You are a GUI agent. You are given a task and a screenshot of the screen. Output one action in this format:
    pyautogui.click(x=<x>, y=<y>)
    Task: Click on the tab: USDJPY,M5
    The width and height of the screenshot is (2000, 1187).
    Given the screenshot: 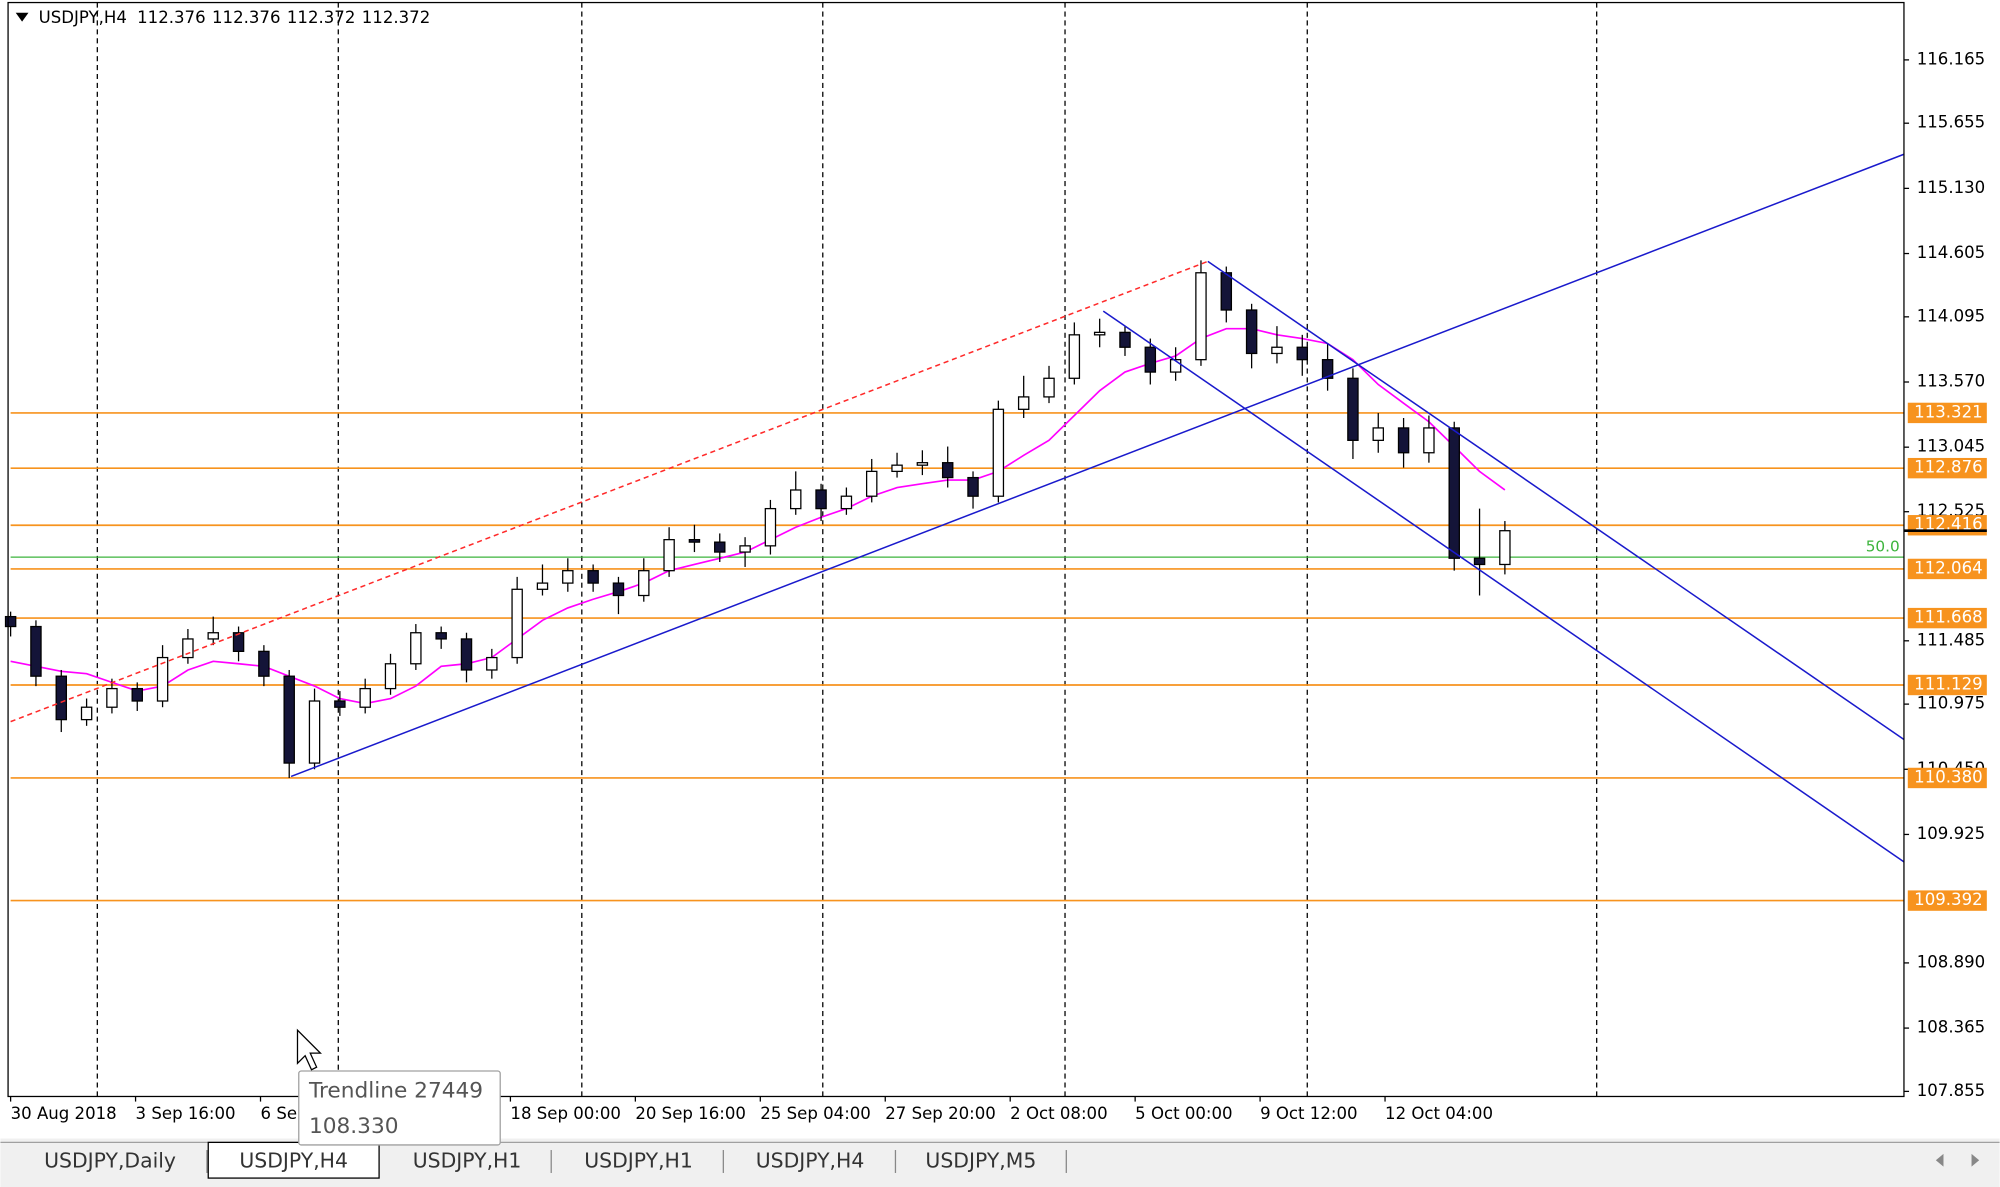 What is the action you would take?
    pyautogui.click(x=996, y=1161)
    